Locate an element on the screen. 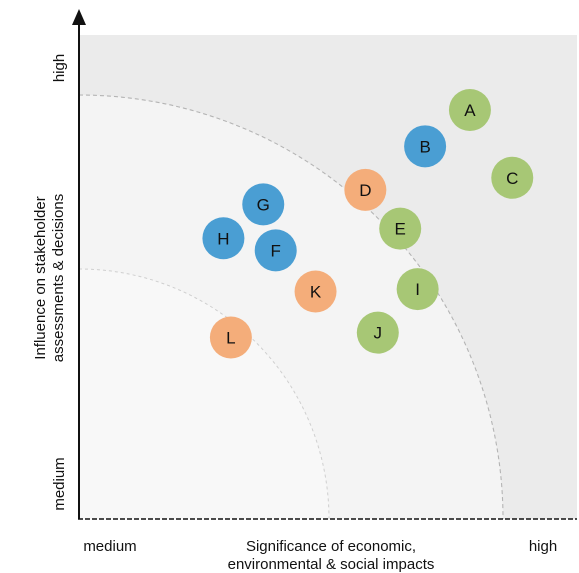 The width and height of the screenshot is (579, 573). x-axis-label-line-2: environmental & social impacts is located at coordinates (331, 564).